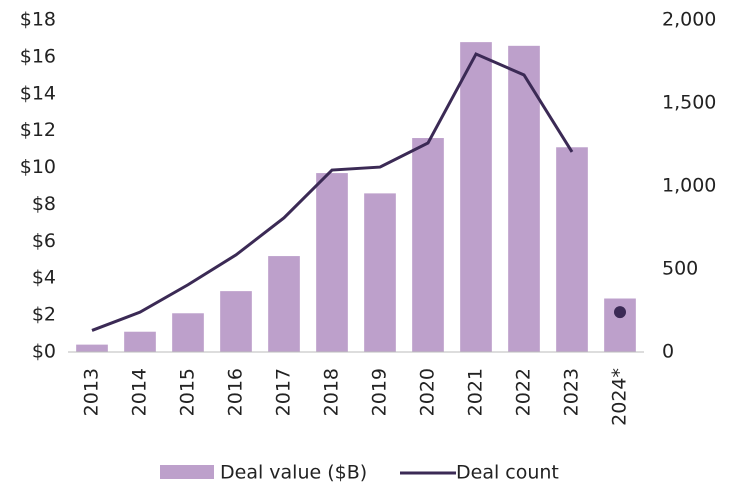 The height and width of the screenshot is (484, 736). I want to click on x-tick-label: 2016, so click(236, 392).